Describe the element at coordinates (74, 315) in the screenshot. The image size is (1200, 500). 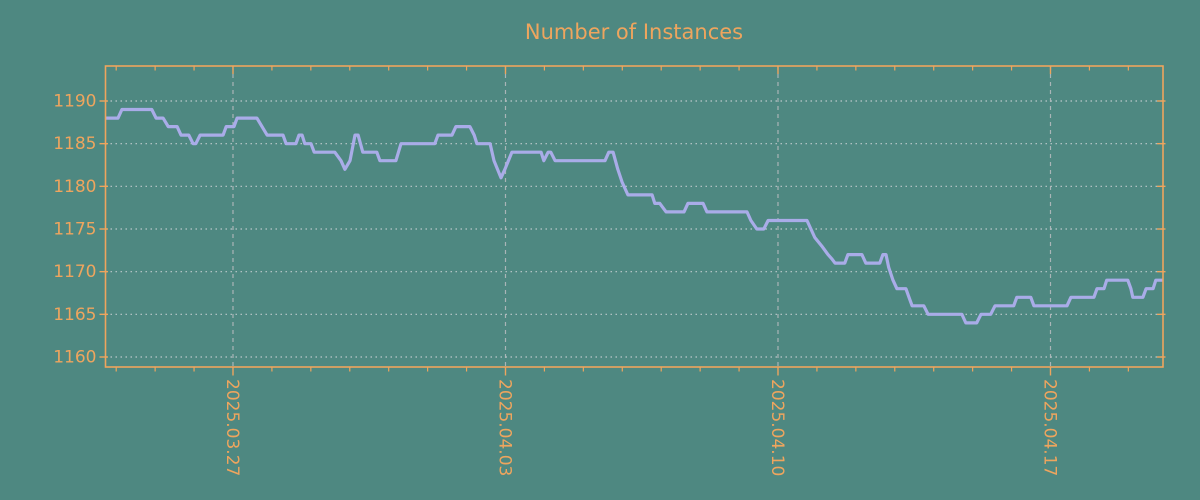
I see `y-tick-label: 1165` at that location.